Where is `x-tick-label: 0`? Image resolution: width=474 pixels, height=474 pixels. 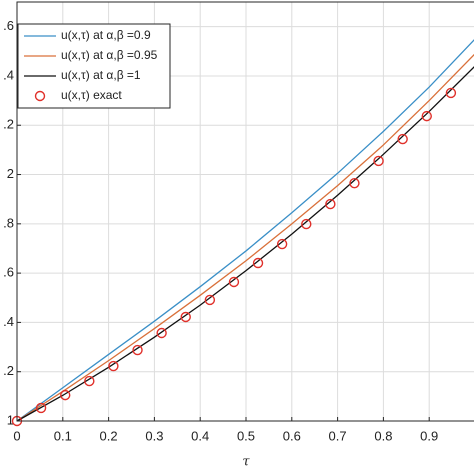
x-tick-label: 0 is located at coordinates (16, 435).